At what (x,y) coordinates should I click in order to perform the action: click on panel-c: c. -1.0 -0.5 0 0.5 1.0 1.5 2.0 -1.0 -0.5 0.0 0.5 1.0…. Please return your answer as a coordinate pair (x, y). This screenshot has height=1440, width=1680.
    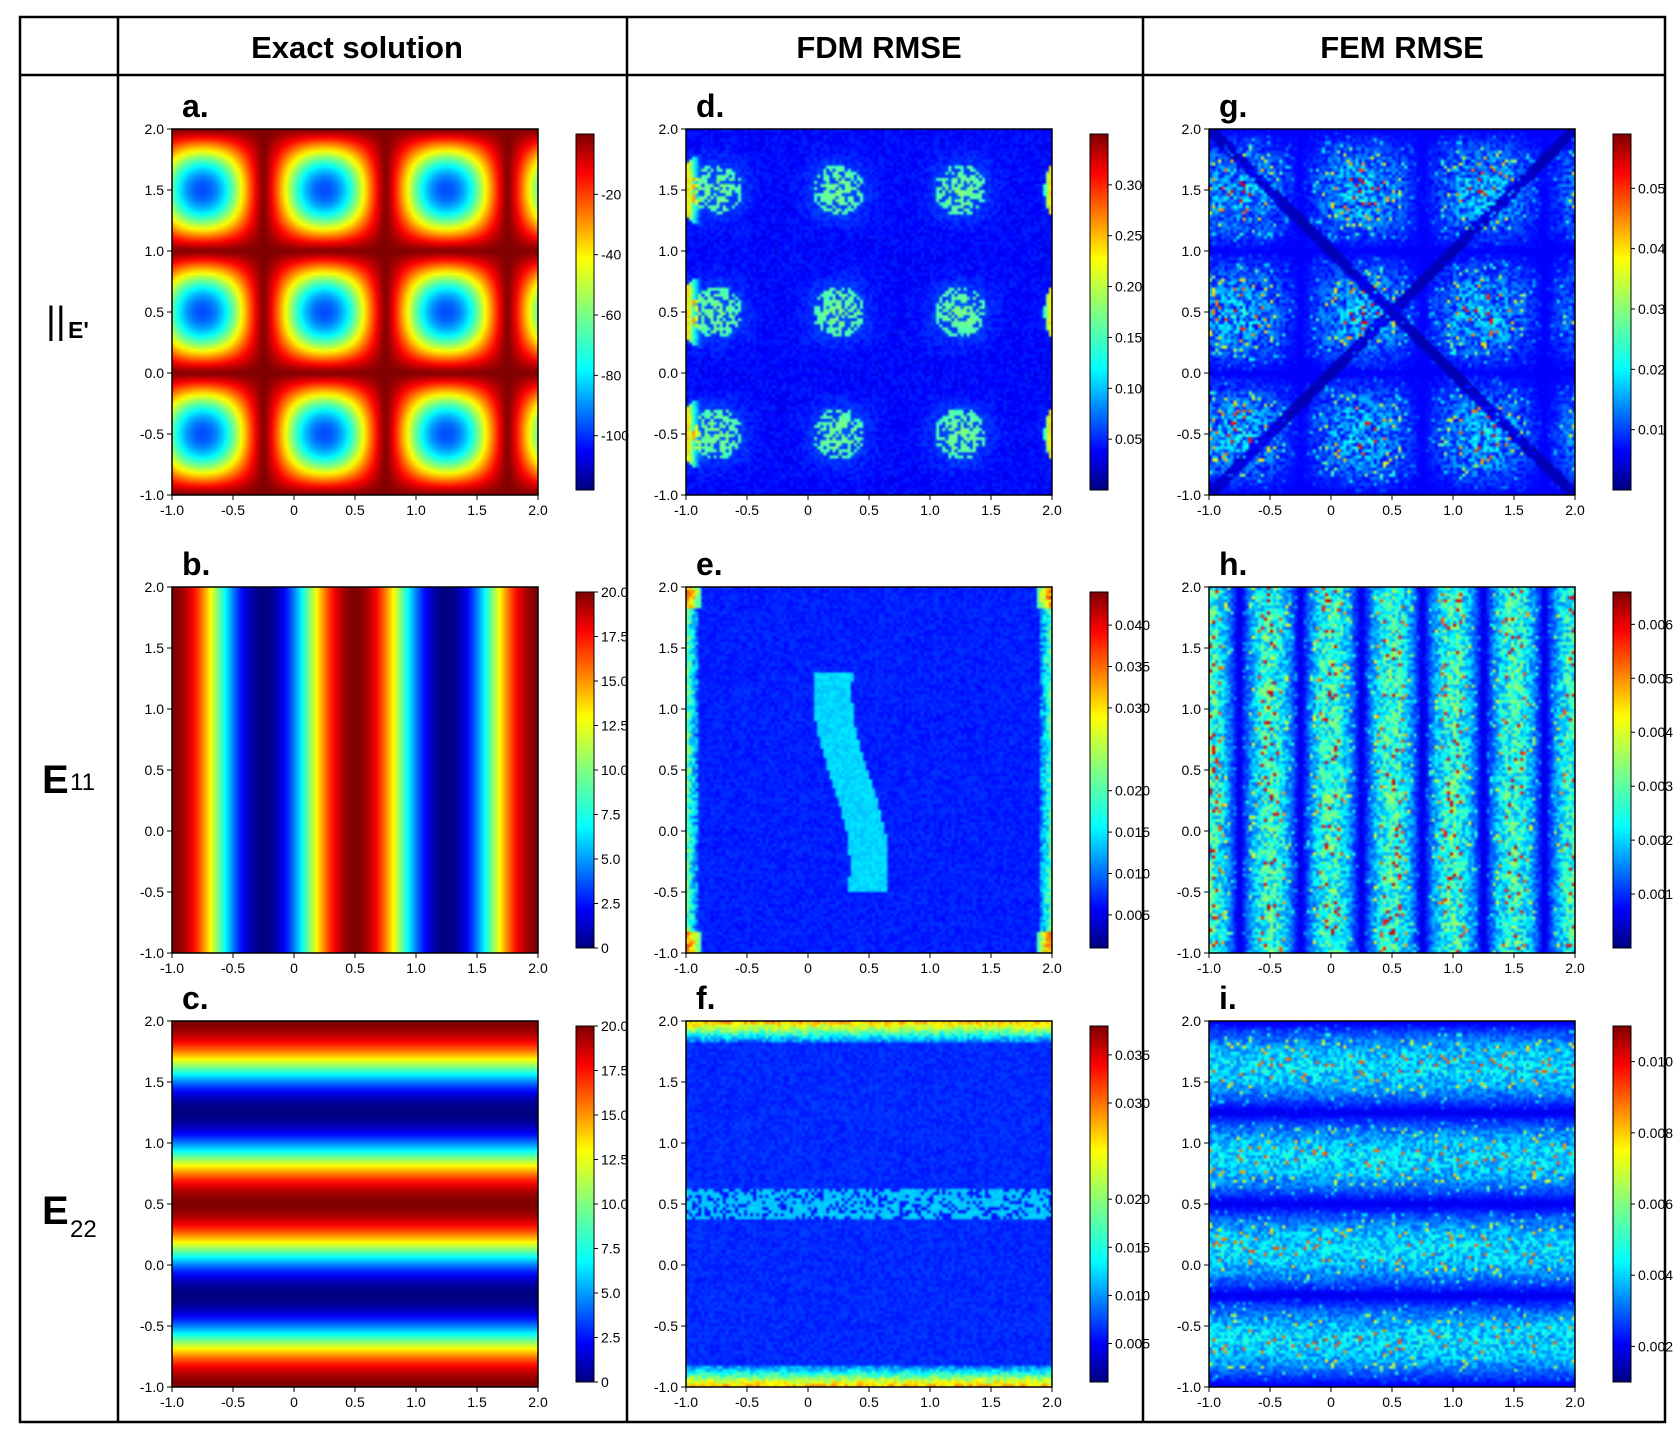
    Looking at the image, I should click on (384, 1195).